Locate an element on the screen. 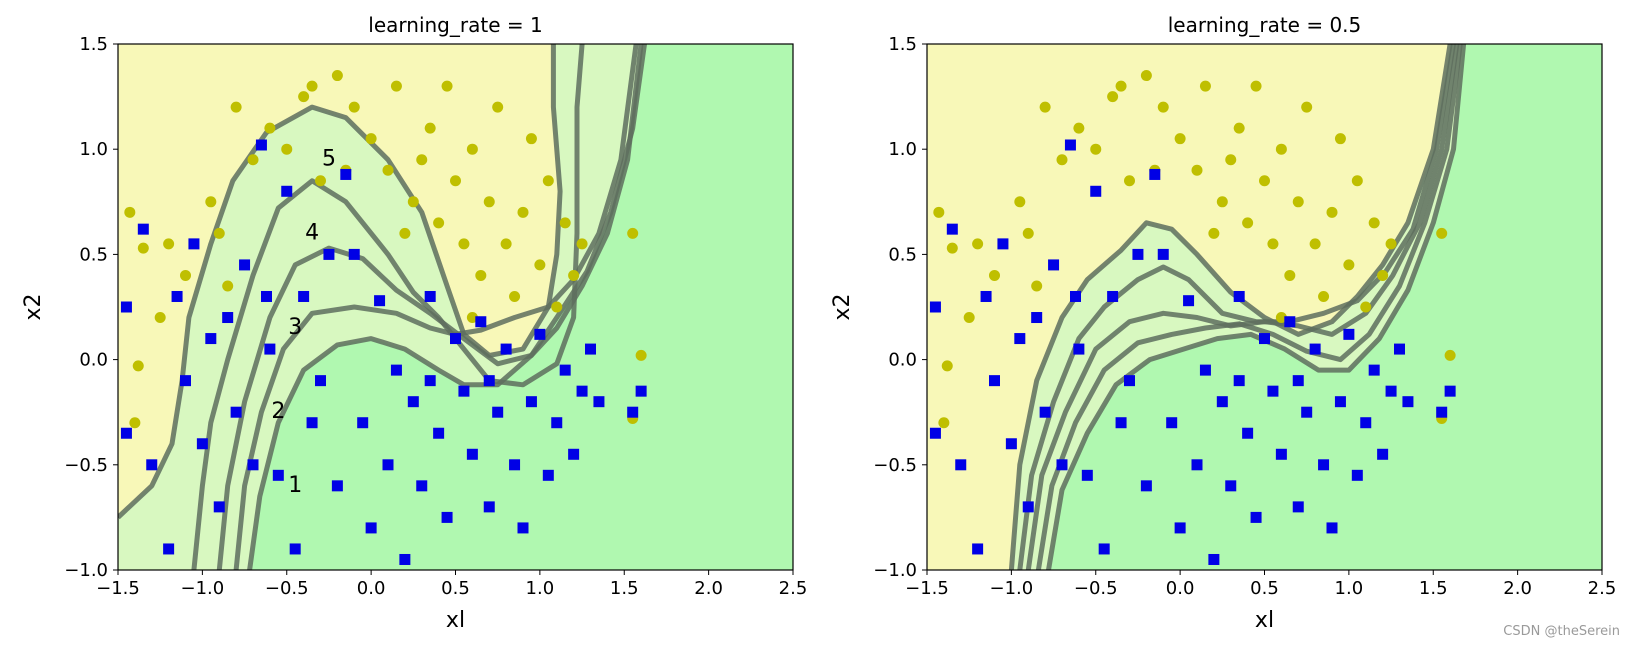 The image size is (1632, 645). y-tick-label: 0.0 is located at coordinates (93, 360).